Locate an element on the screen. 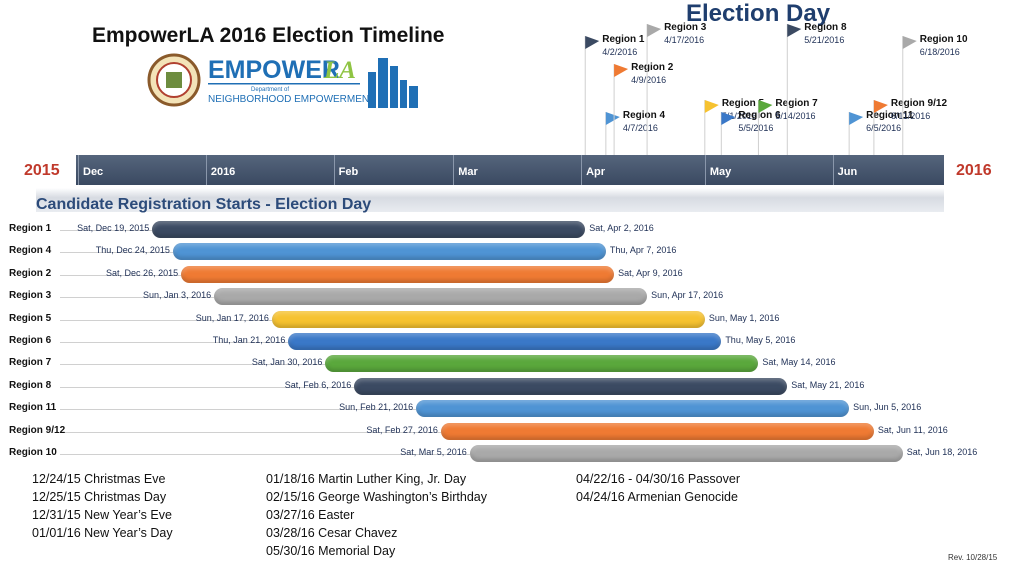 This screenshot has height=576, width=1022. election-day-title: Election Day is located at coordinates (758, 13).